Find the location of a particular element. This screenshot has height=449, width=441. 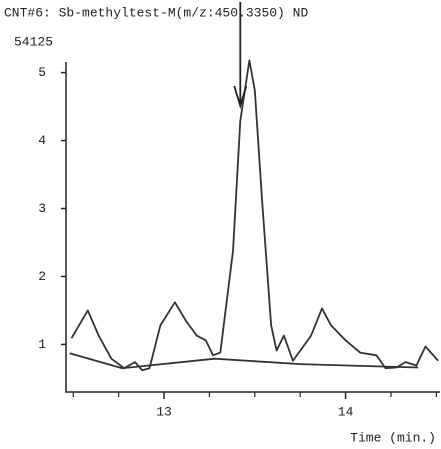

y-tick-label: 5 is located at coordinates (42, 72).